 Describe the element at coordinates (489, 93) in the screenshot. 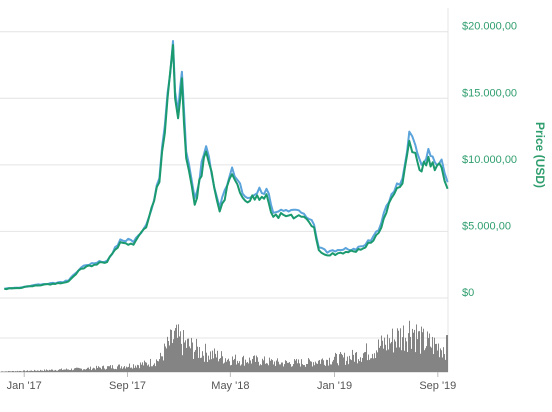

I see `y-tick-label-3: $15.000,00` at that location.